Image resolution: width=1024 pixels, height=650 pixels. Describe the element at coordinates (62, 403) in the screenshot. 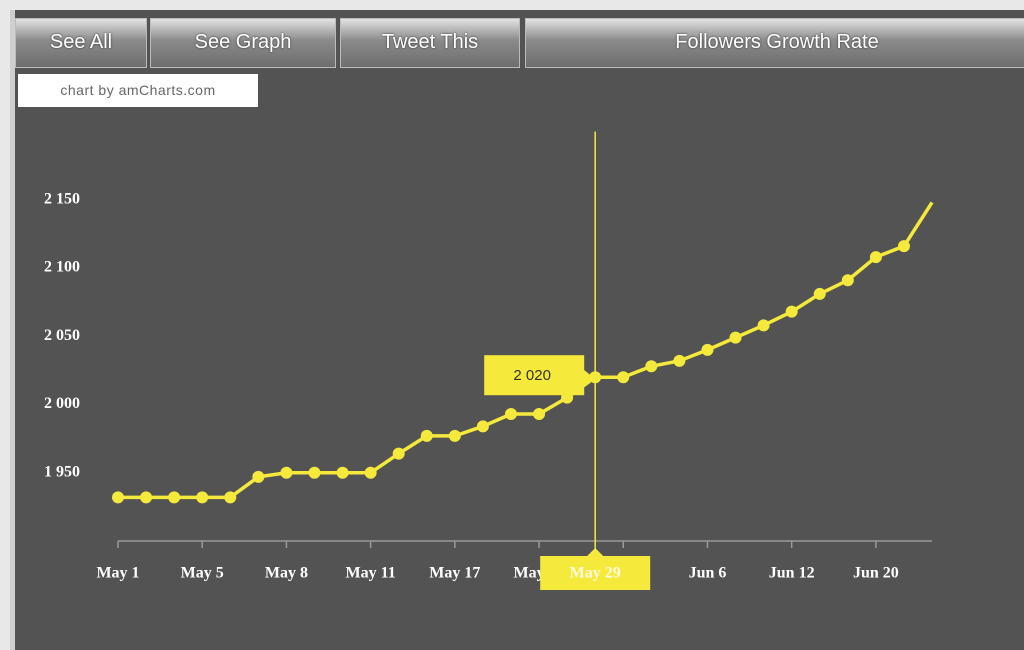

I see `y-tick-label: 2 000` at that location.